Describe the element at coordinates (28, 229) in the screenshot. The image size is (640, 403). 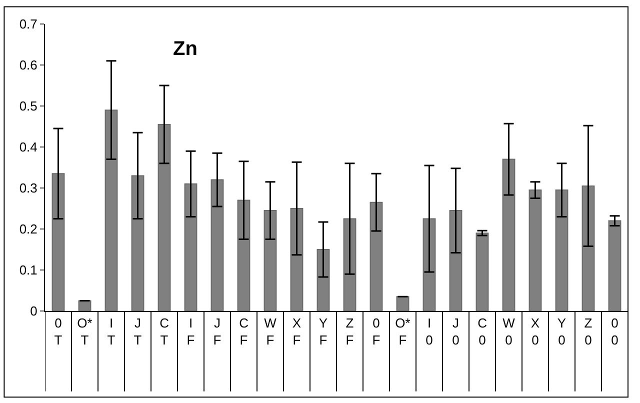
I see `y-tick-label: 0.2` at that location.